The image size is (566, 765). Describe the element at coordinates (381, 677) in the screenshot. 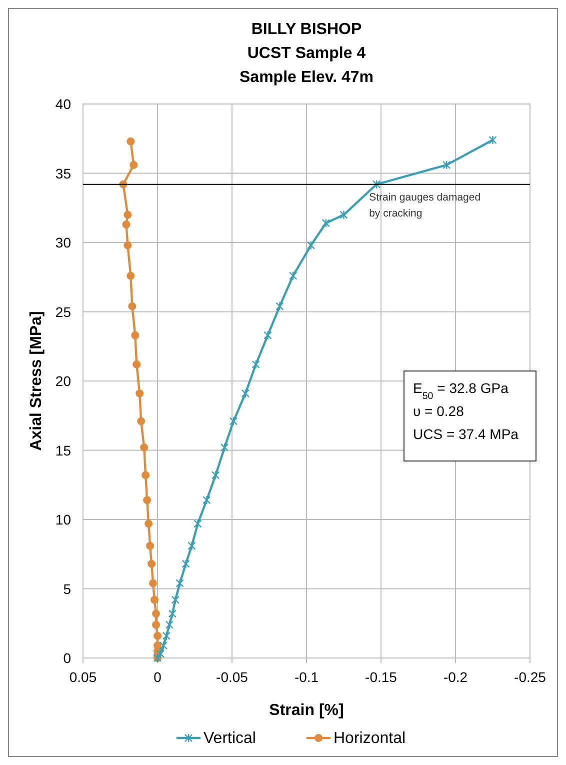

I see `x-tick-label: -0.15` at that location.